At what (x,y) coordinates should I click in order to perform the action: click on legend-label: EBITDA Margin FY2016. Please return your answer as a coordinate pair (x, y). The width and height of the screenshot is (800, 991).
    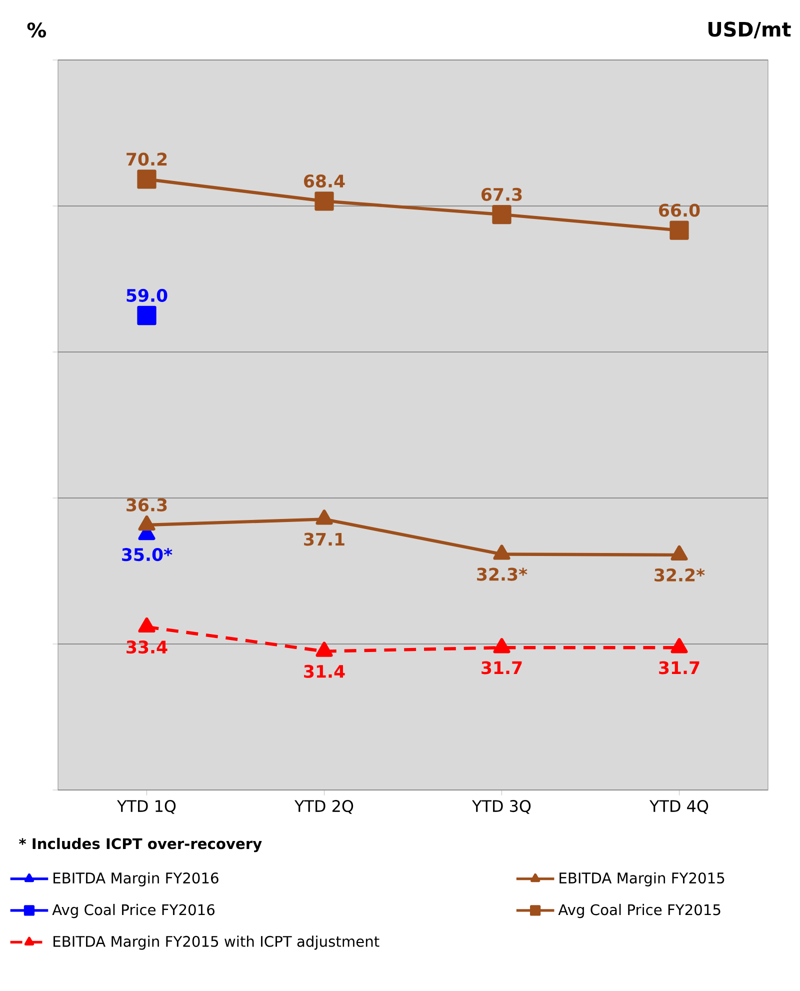
    Looking at the image, I should click on (136, 879).